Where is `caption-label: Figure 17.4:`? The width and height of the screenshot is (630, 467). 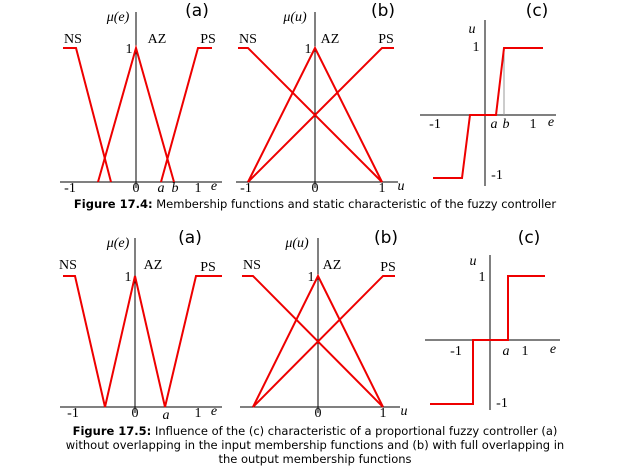 caption-label: Figure 17.4: is located at coordinates (113, 204).